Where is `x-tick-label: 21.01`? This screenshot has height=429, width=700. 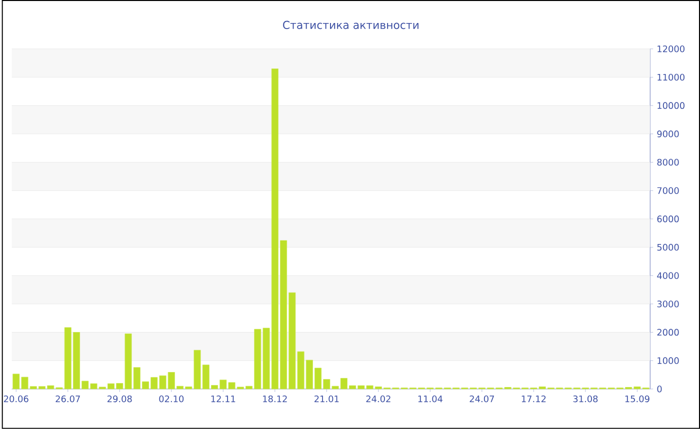 x-tick-label: 21.01 is located at coordinates (326, 399).